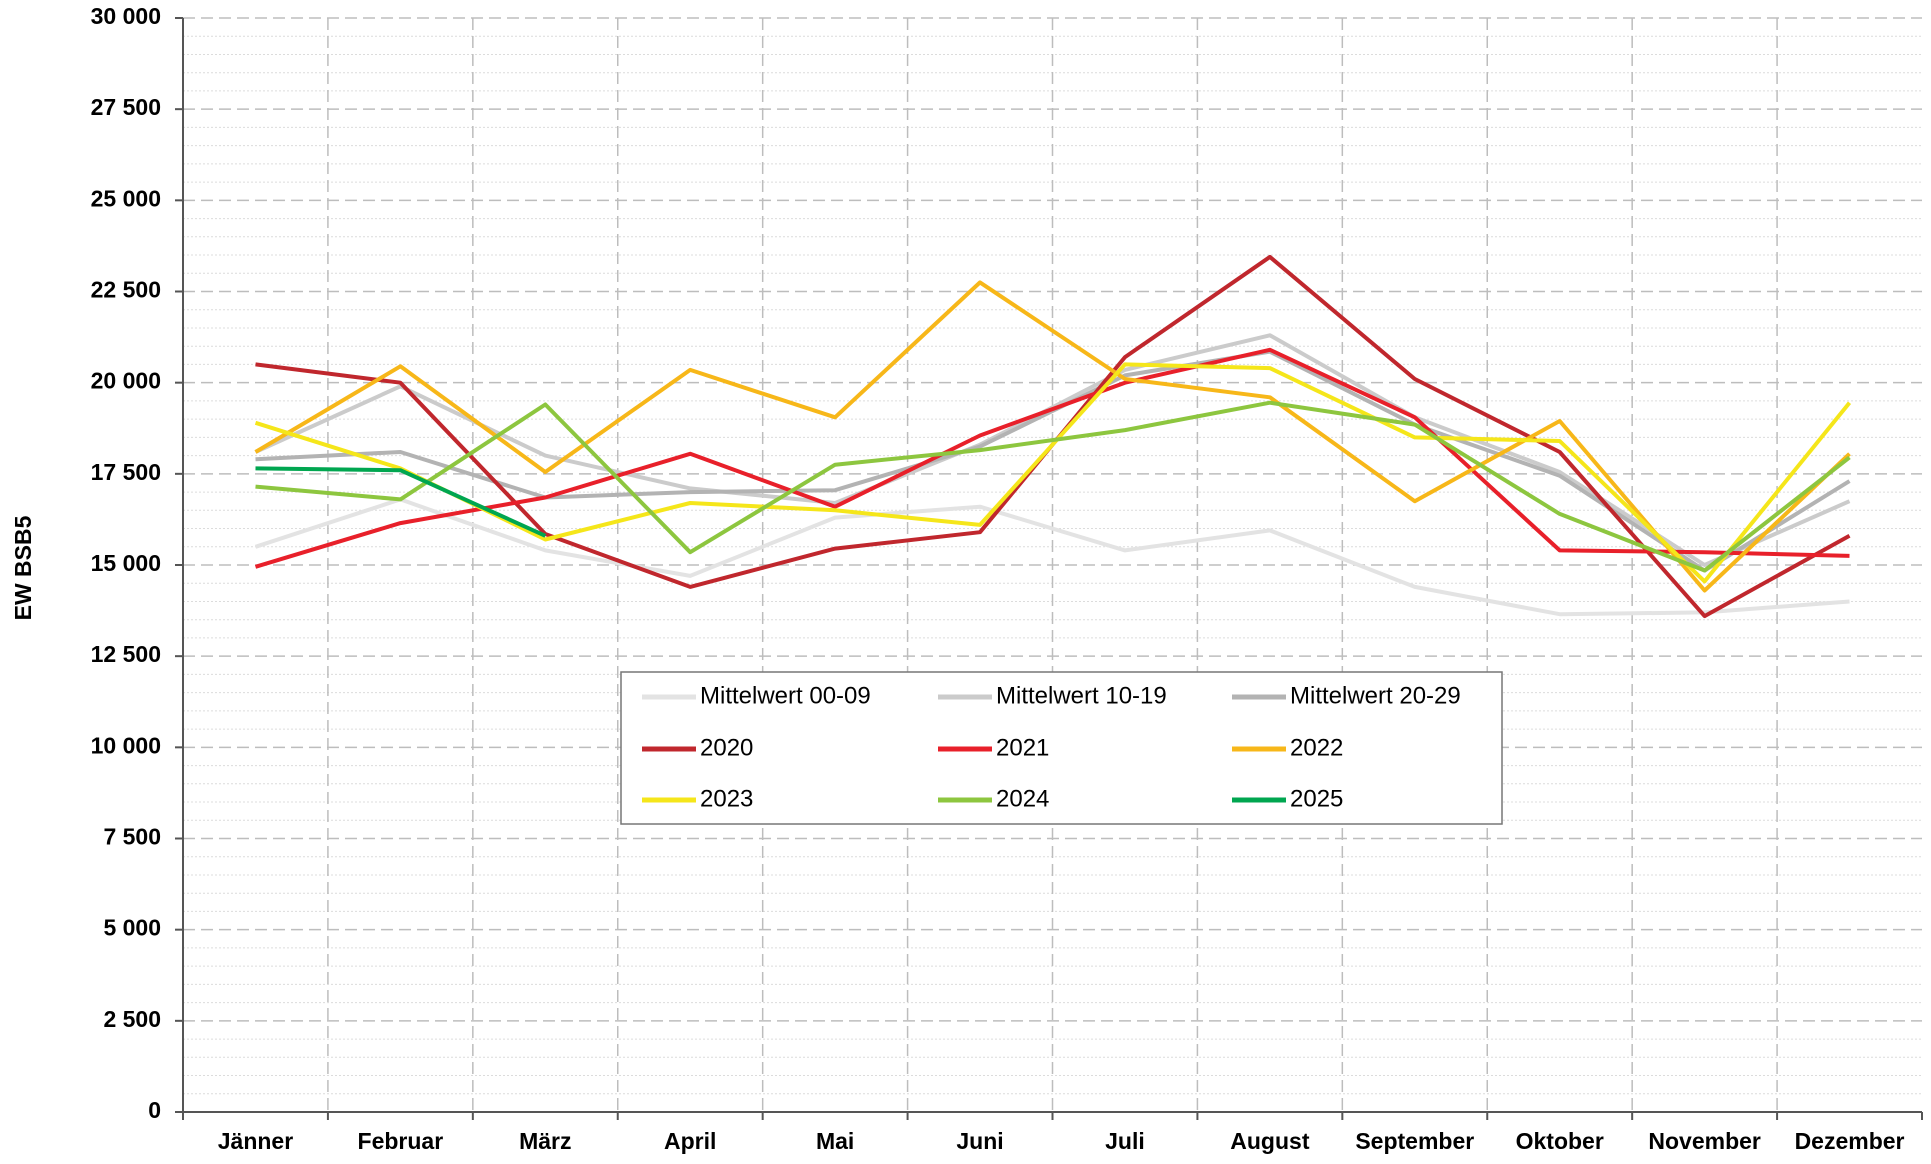  Describe the element at coordinates (1375, 695) in the screenshot. I see `legend-label: Mittelwert 20-29` at that location.